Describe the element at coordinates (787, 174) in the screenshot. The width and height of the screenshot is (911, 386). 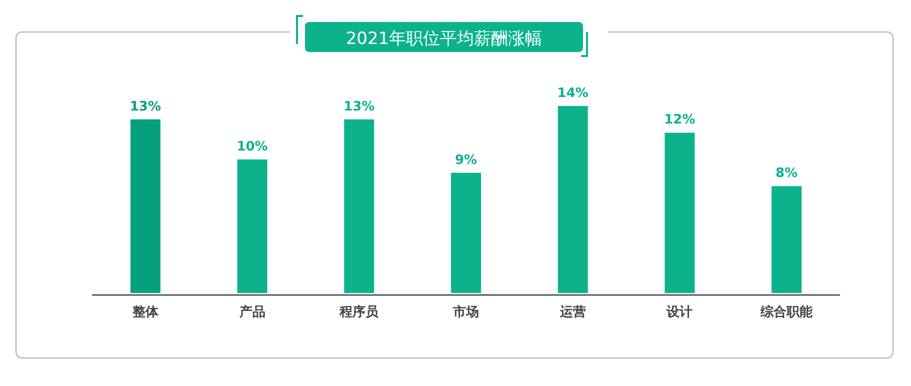
I see `data-label: 8%` at that location.